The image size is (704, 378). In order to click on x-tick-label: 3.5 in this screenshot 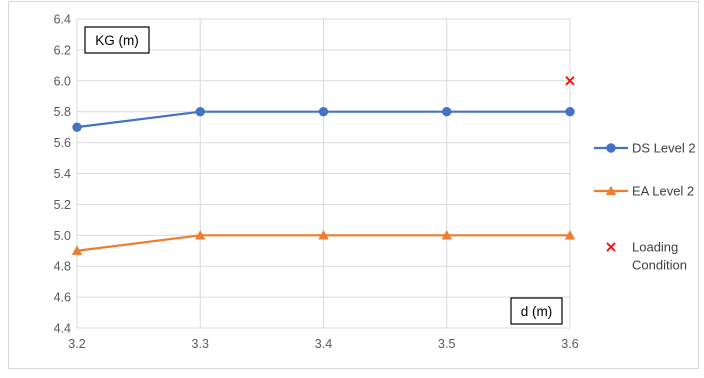, I will do `click(446, 344)`.